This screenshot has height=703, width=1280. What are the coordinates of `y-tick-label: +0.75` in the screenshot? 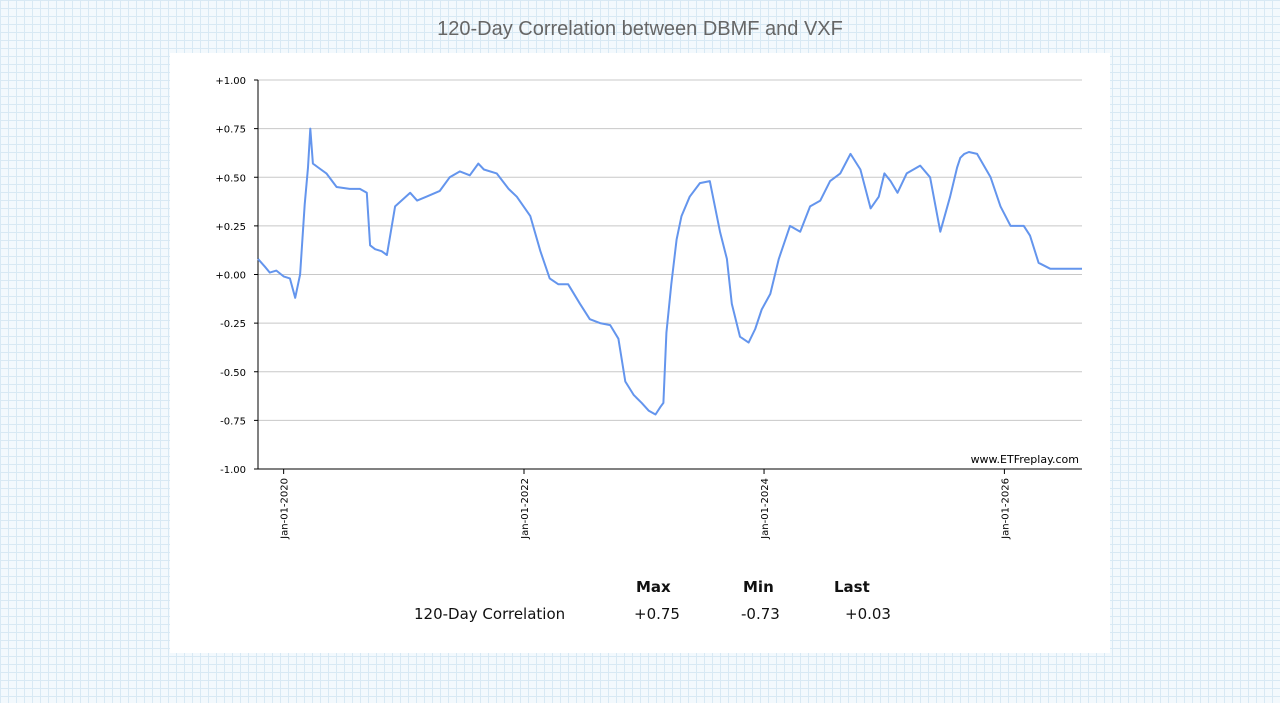 It's located at (230, 130).